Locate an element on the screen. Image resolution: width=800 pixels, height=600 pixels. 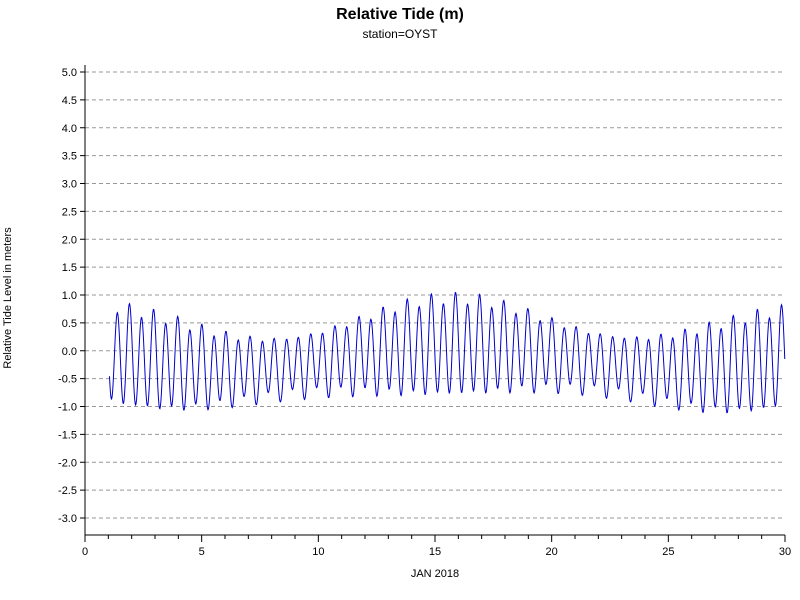
y-tick-label: 3.5 is located at coordinates (69, 157).